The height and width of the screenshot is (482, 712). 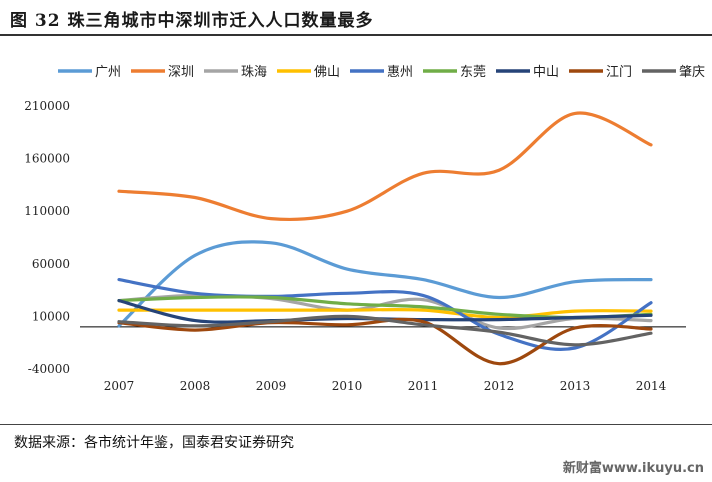 What do you see at coordinates (385, 330) in the screenshot?
I see `series-line-肇庆` at bounding box center [385, 330].